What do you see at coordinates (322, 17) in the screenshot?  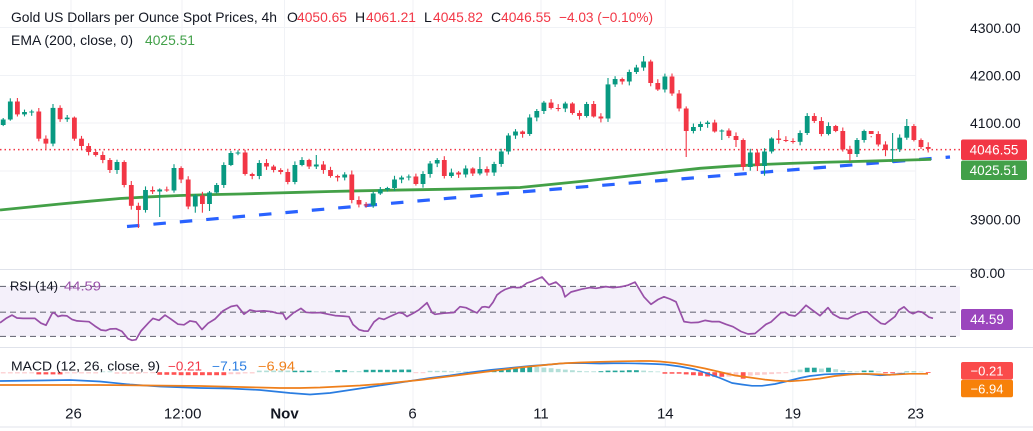 I see `svg-text: 4050.65` at bounding box center [322, 17].